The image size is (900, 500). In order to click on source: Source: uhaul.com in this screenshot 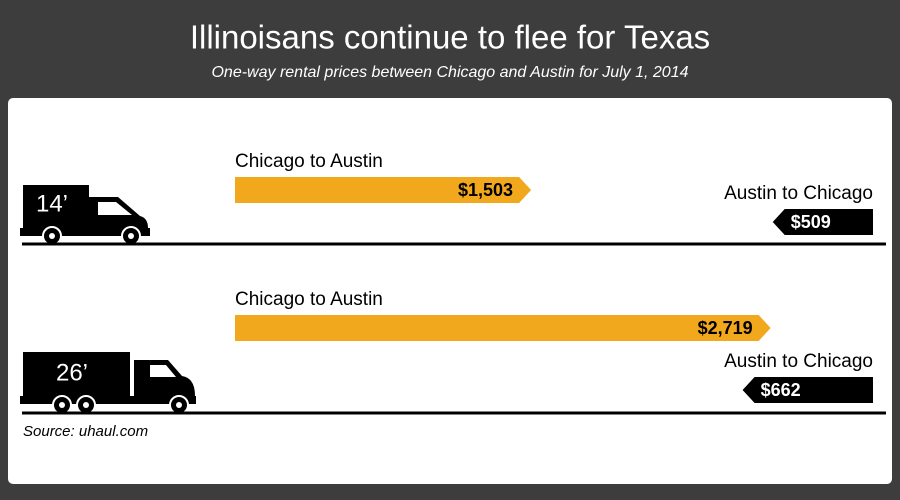, I will do `click(85, 431)`.